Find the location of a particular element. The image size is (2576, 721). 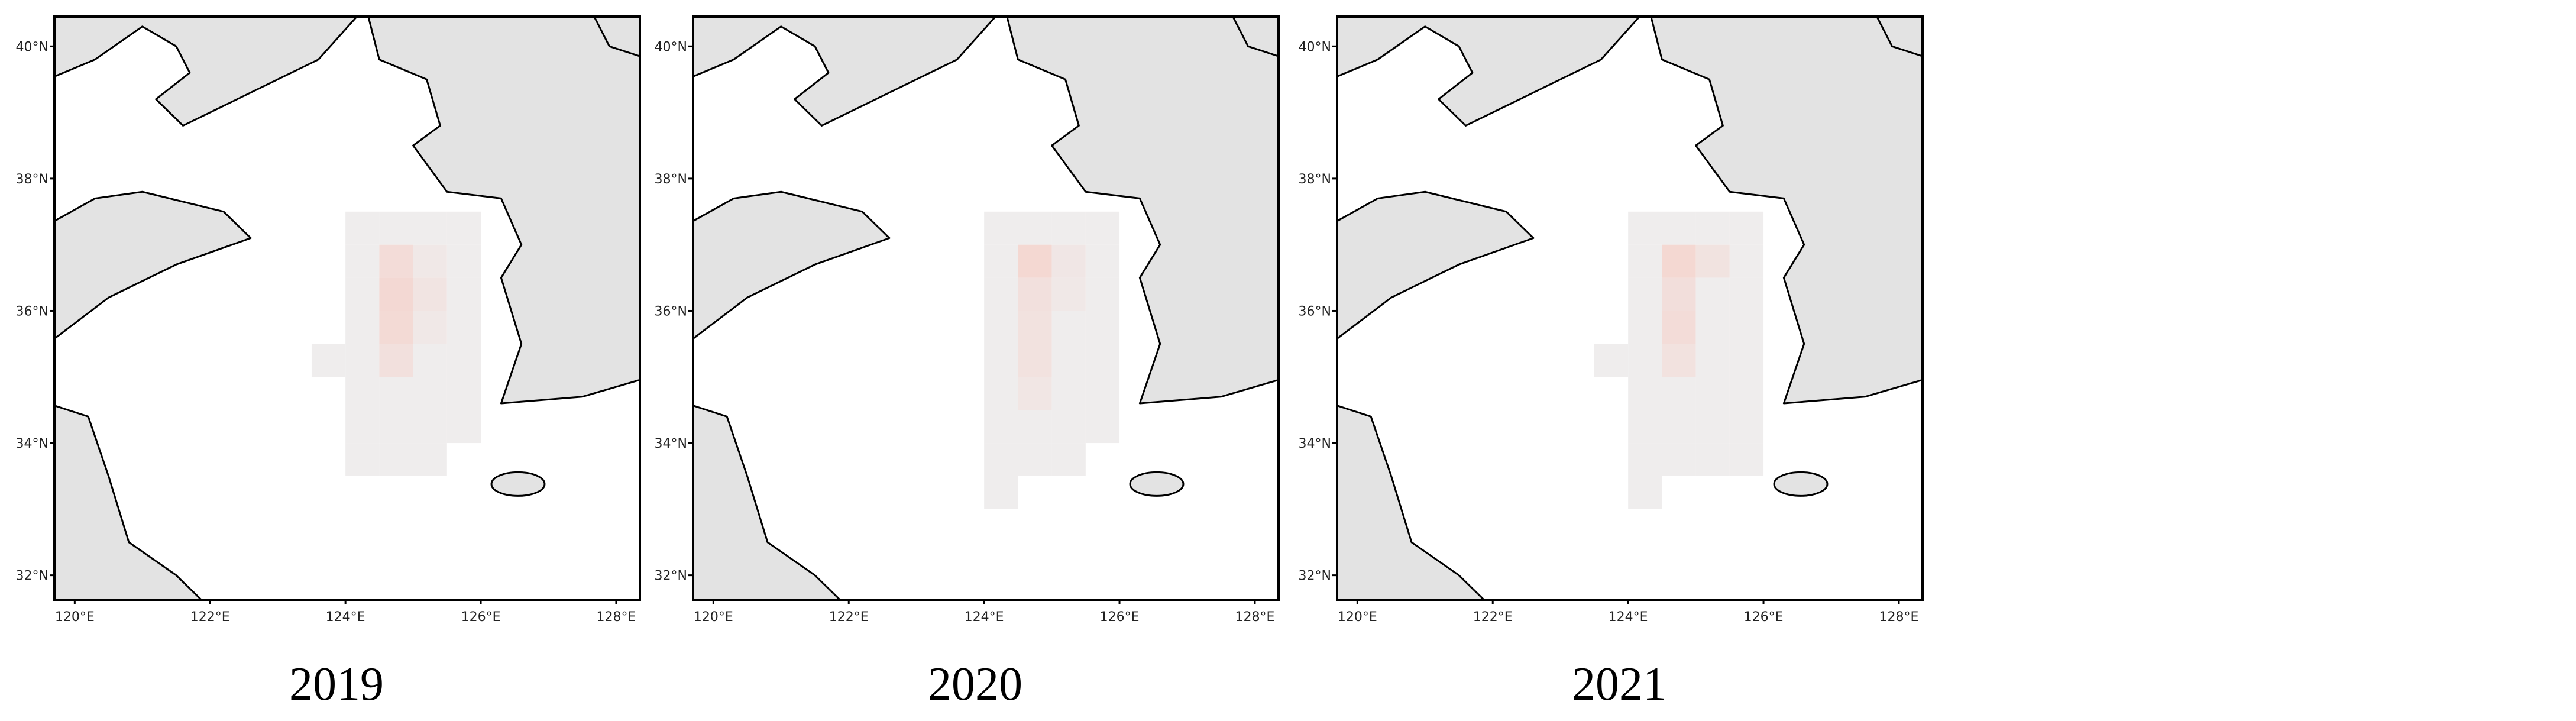

panel-year: 2020 is located at coordinates (975, 684).